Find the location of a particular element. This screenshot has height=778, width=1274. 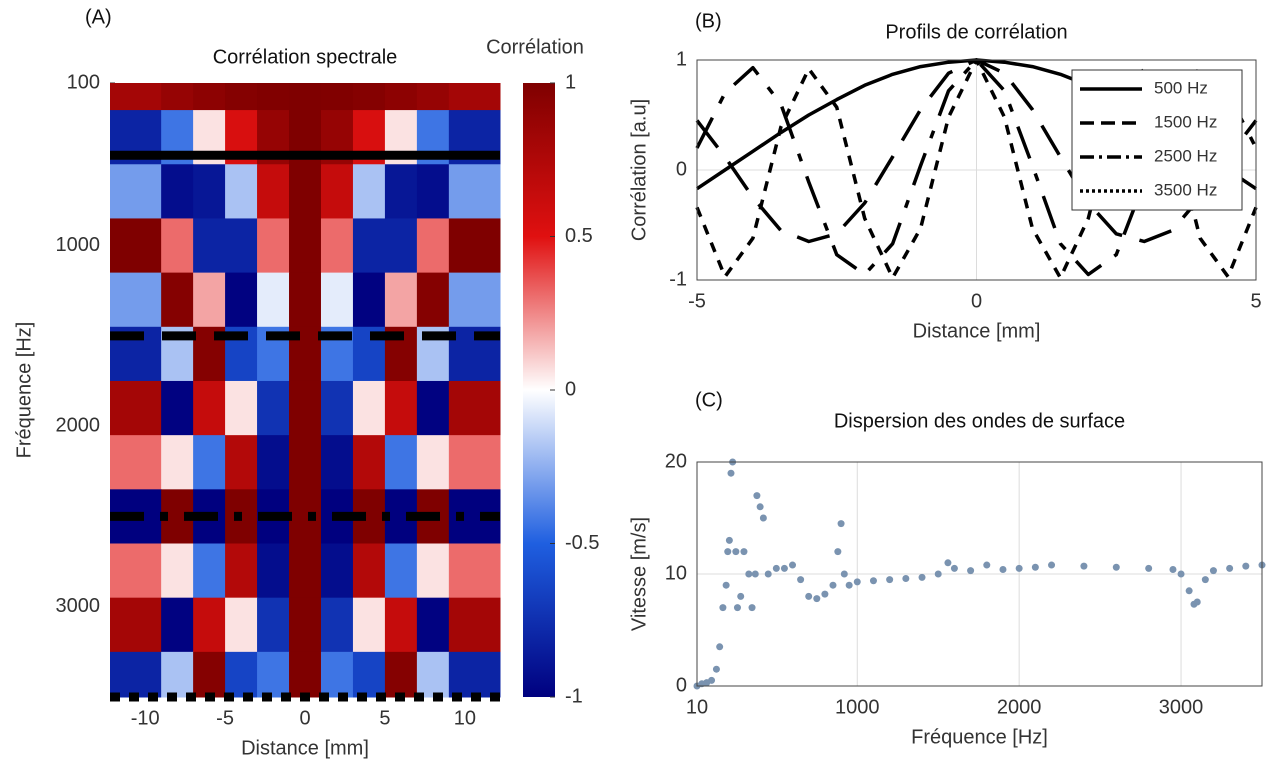

panel-label: (C) is located at coordinates (709, 400).